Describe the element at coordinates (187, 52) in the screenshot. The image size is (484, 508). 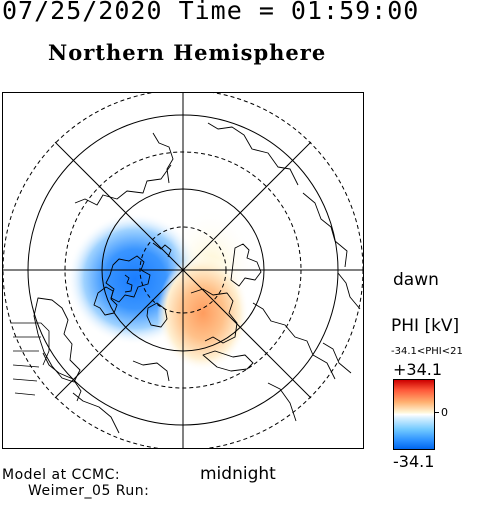
I see `page-title: Northern Hemisphere` at that location.